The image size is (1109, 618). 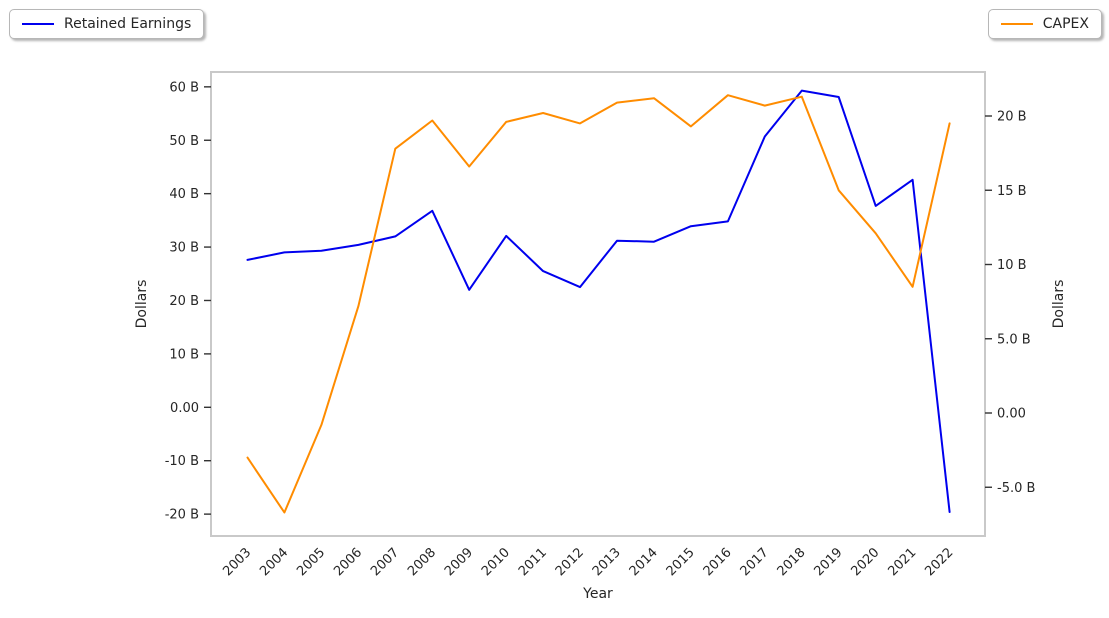 What do you see at coordinates (1065, 24) in the screenshot?
I see `legend-capex-label: CAPEX` at bounding box center [1065, 24].